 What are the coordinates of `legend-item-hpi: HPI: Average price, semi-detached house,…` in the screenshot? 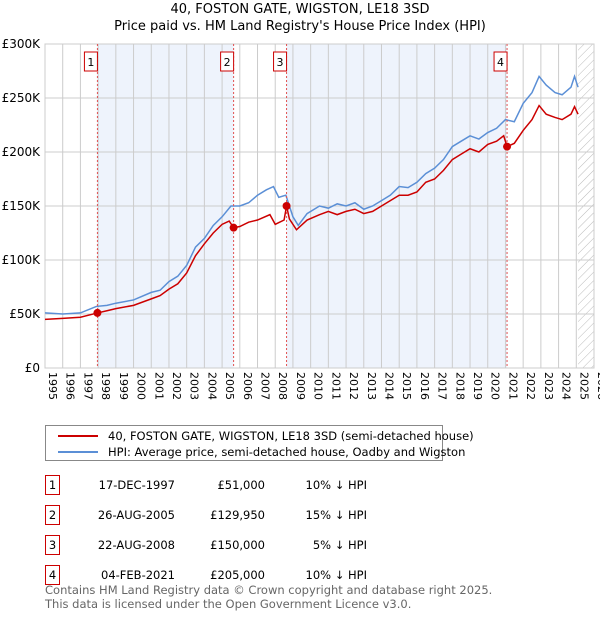 It's located at (261, 451).